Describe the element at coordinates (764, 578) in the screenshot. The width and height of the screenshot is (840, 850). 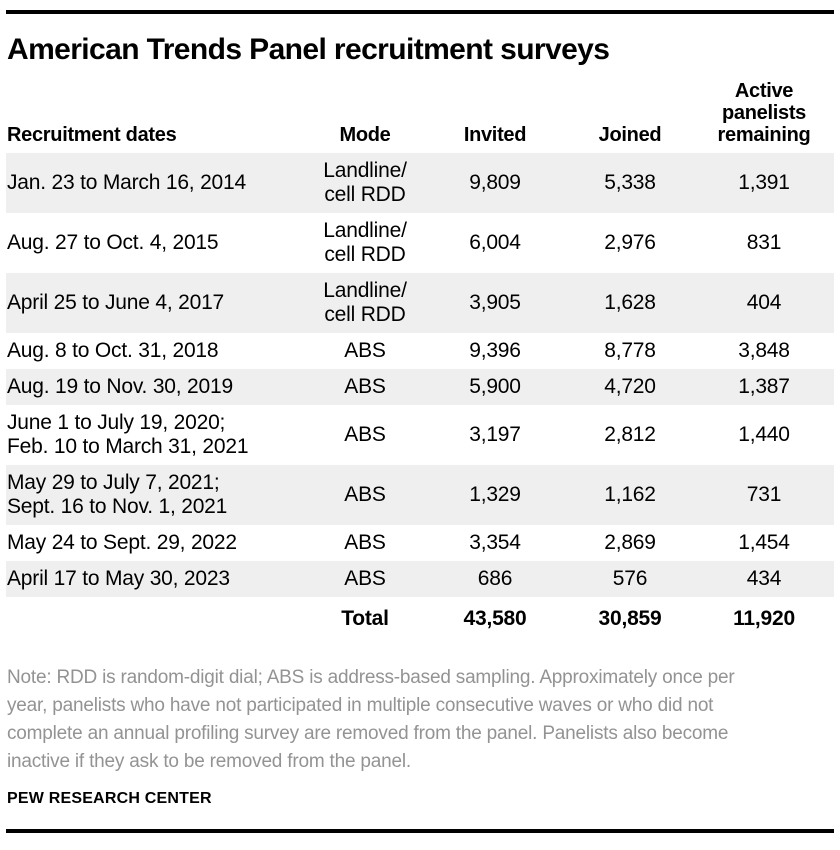
I see `cell-active: 434` at that location.